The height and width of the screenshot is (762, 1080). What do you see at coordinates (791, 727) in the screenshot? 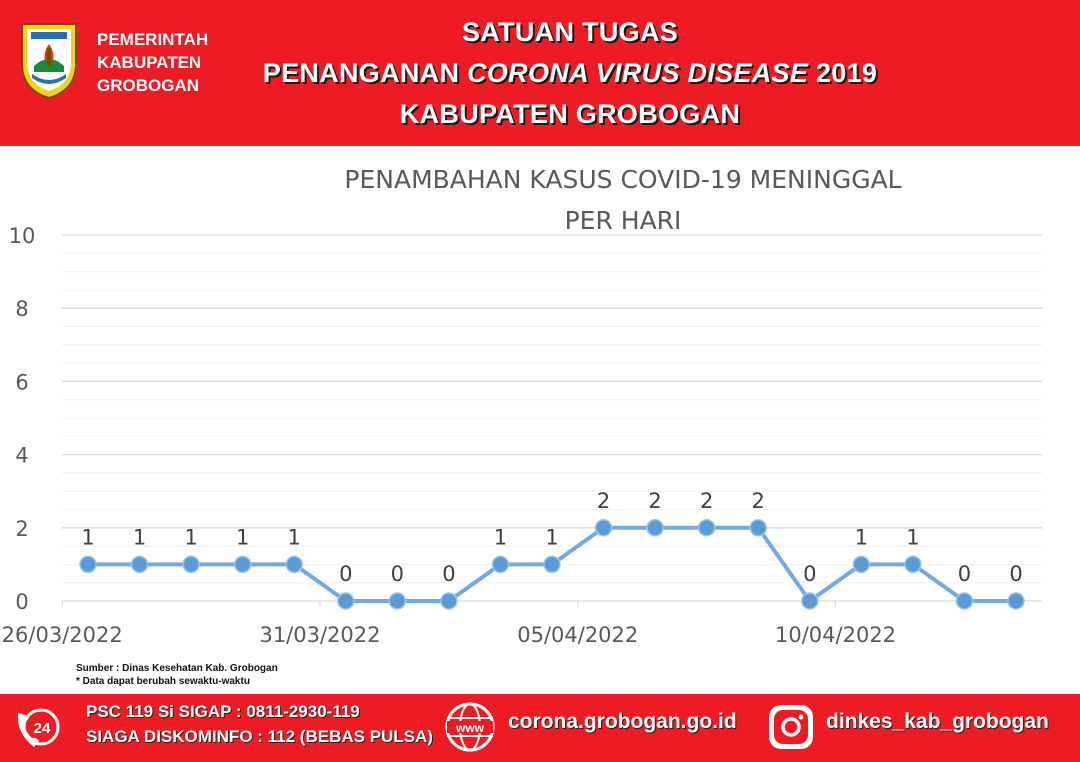
I see `instagram-icon` at bounding box center [791, 727].